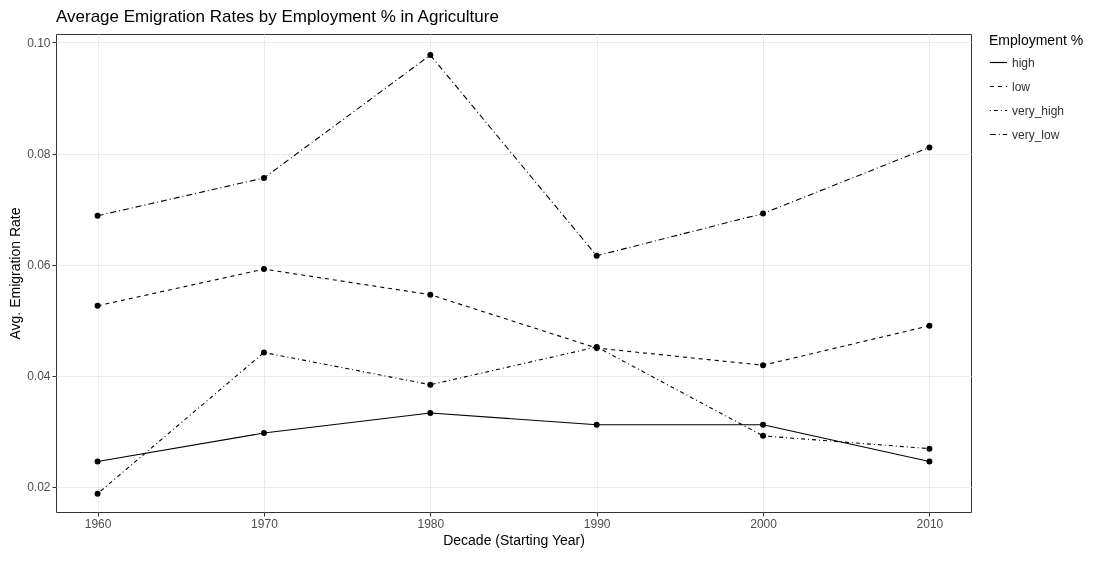 This screenshot has height=565, width=1116. What do you see at coordinates (39, 376) in the screenshot?
I see `y-tick-label: 0.04` at bounding box center [39, 376].